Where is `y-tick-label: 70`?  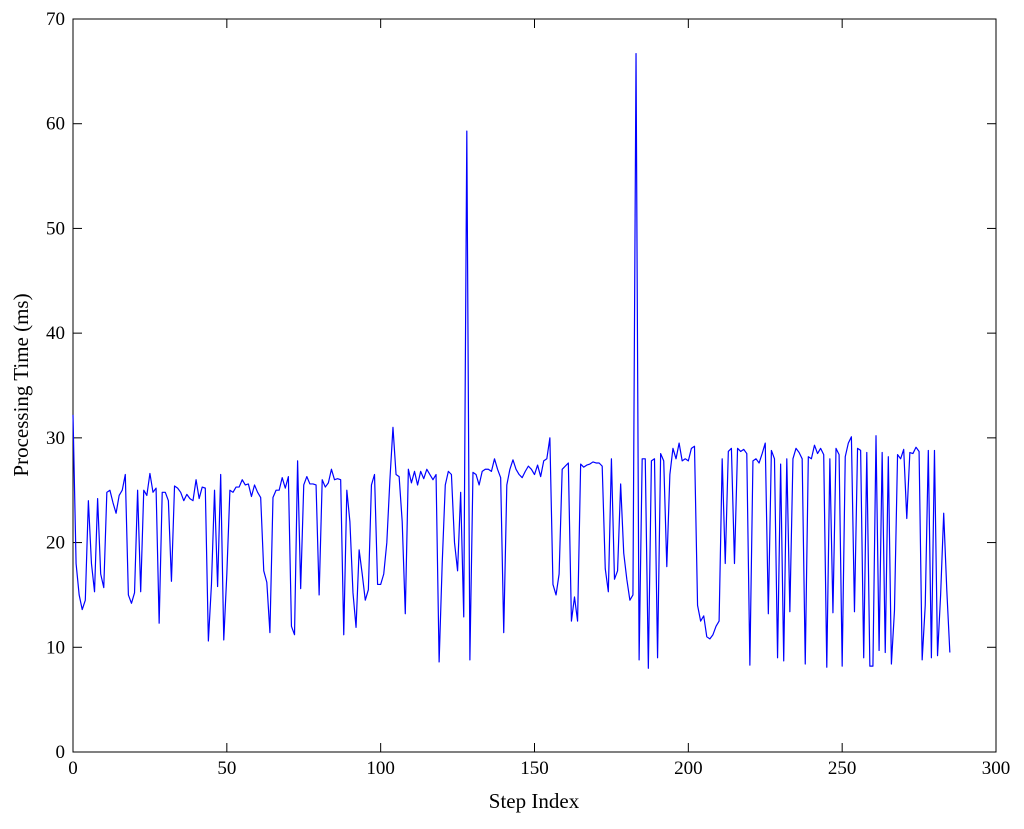 y-tick-label: 70 is located at coordinates (55, 19).